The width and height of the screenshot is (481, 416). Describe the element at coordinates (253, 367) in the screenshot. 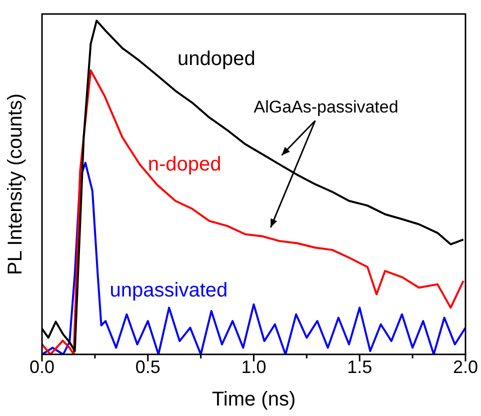

I see `x-tick-label: 1.0` at that location.